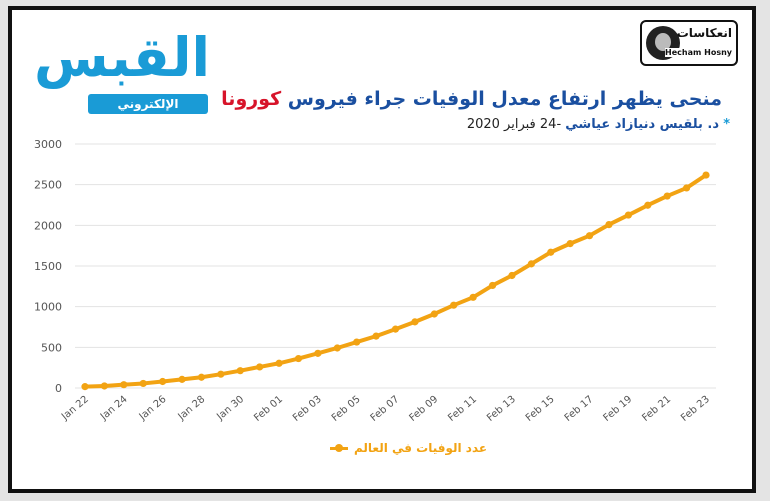 Image resolution: width=770 pixels, height=501 pixels. I want to click on y-tick-label: 0, so click(58, 388).